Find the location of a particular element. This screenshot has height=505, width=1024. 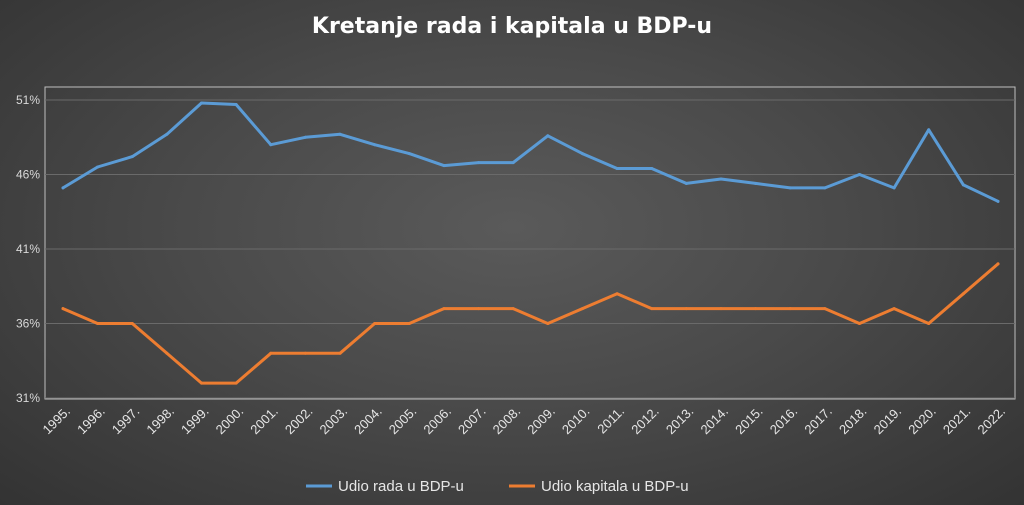

y-axis-ticks: 31% 36% 41% 46% 51% is located at coordinates (28, 249).